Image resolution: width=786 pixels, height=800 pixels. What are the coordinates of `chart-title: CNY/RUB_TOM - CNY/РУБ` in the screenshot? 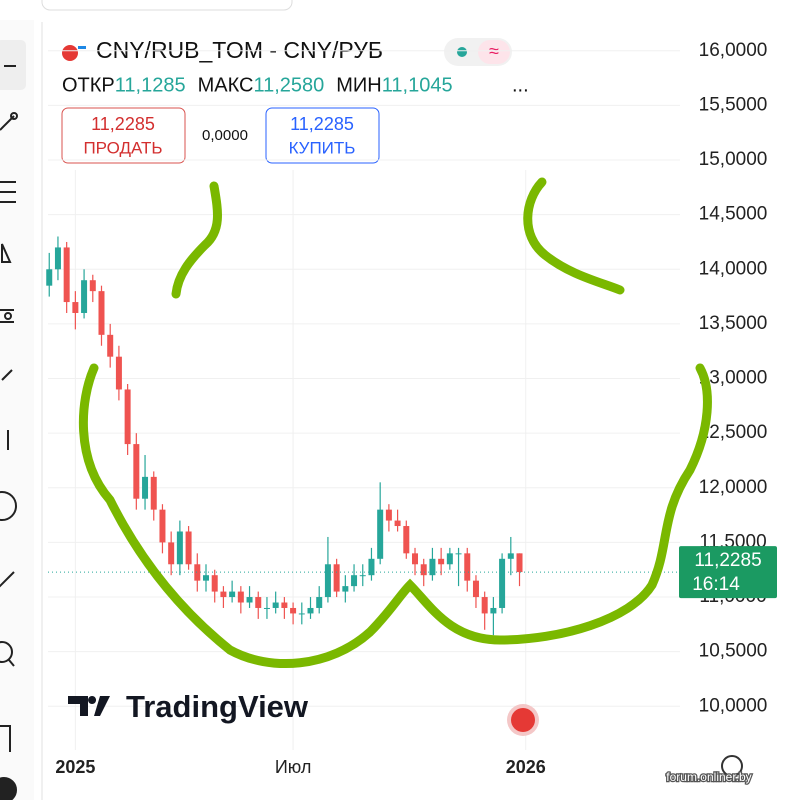 It's located at (239, 50).